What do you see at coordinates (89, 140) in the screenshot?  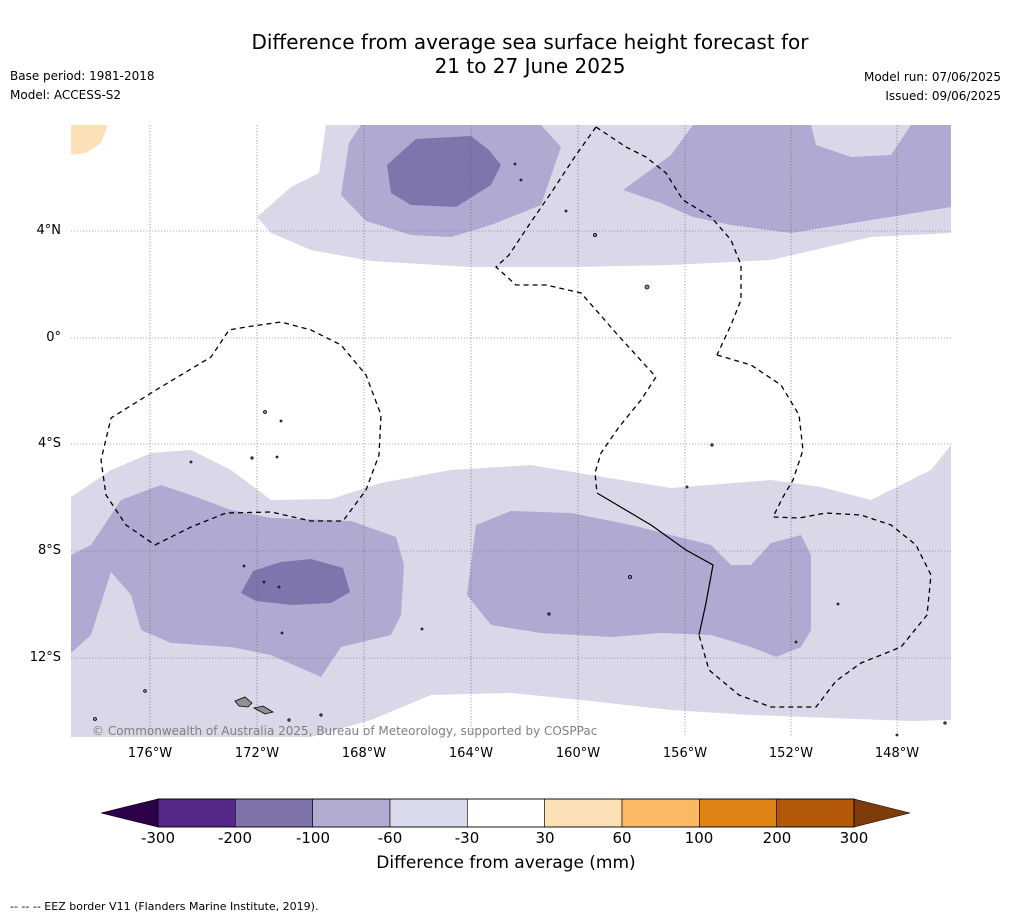 I see `anomaly-orange-patch` at bounding box center [89, 140].